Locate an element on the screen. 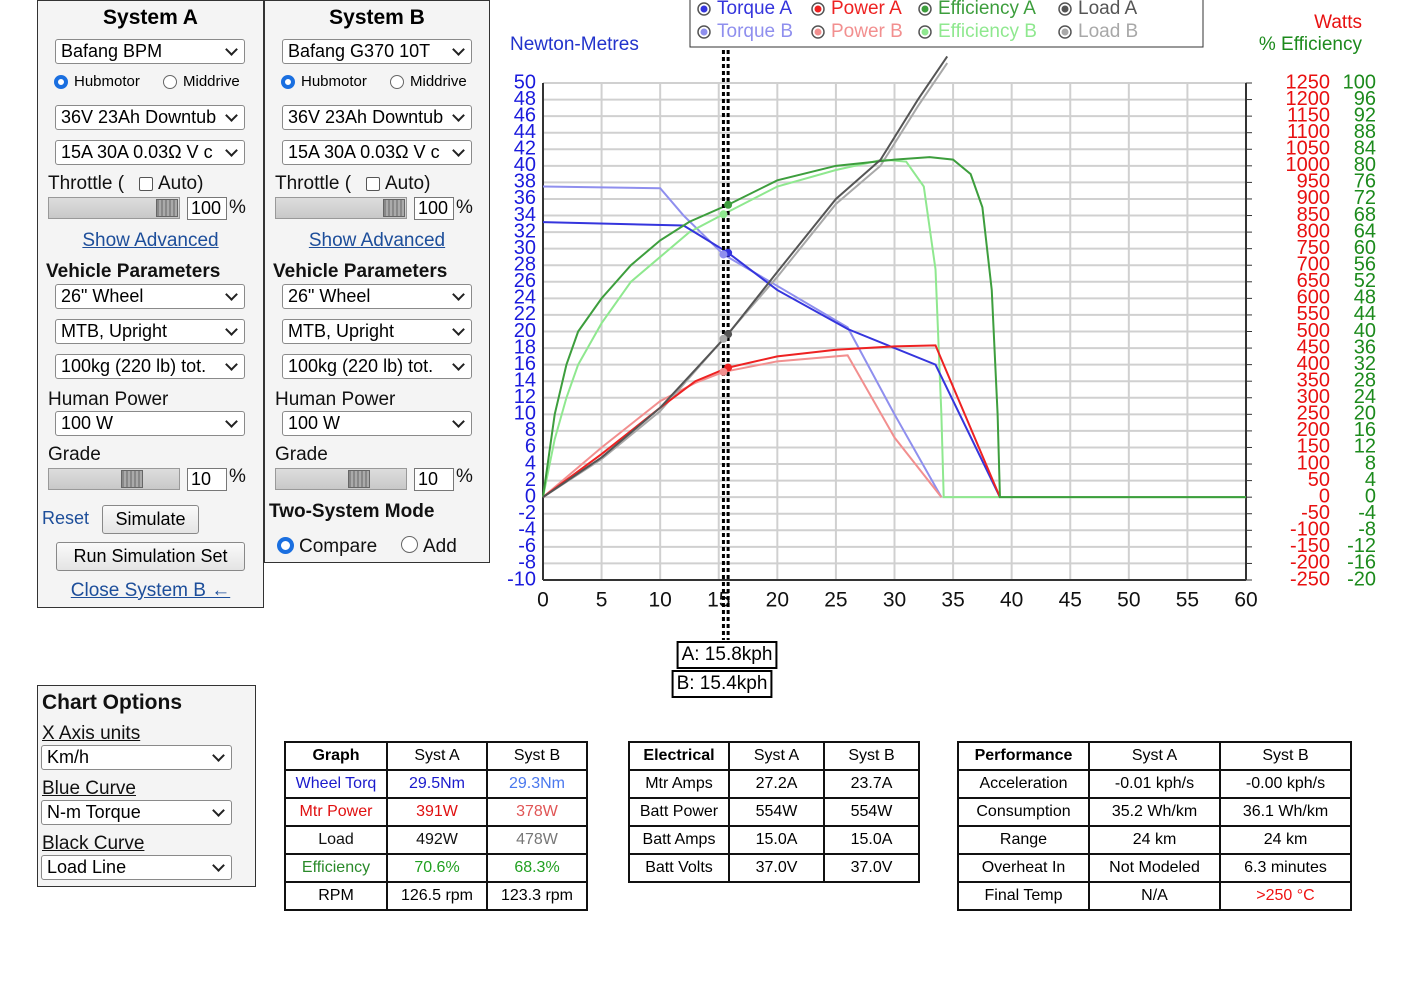  close-b-link: Close System B ← is located at coordinates (150, 590).